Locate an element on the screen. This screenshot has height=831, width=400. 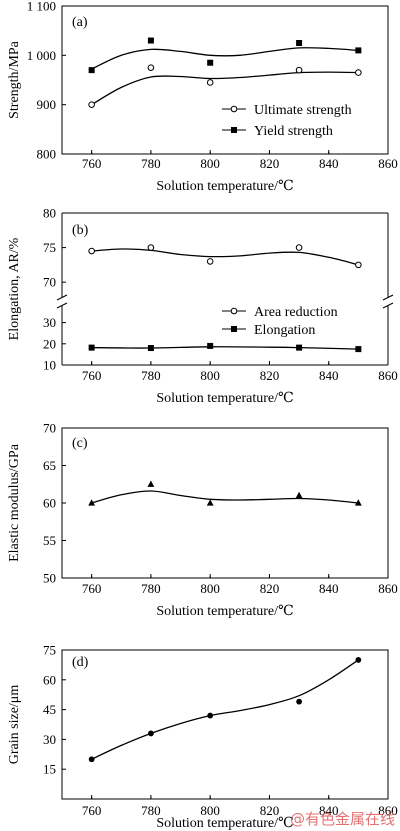
y-tick-label: 10 is located at coordinates (49, 365).